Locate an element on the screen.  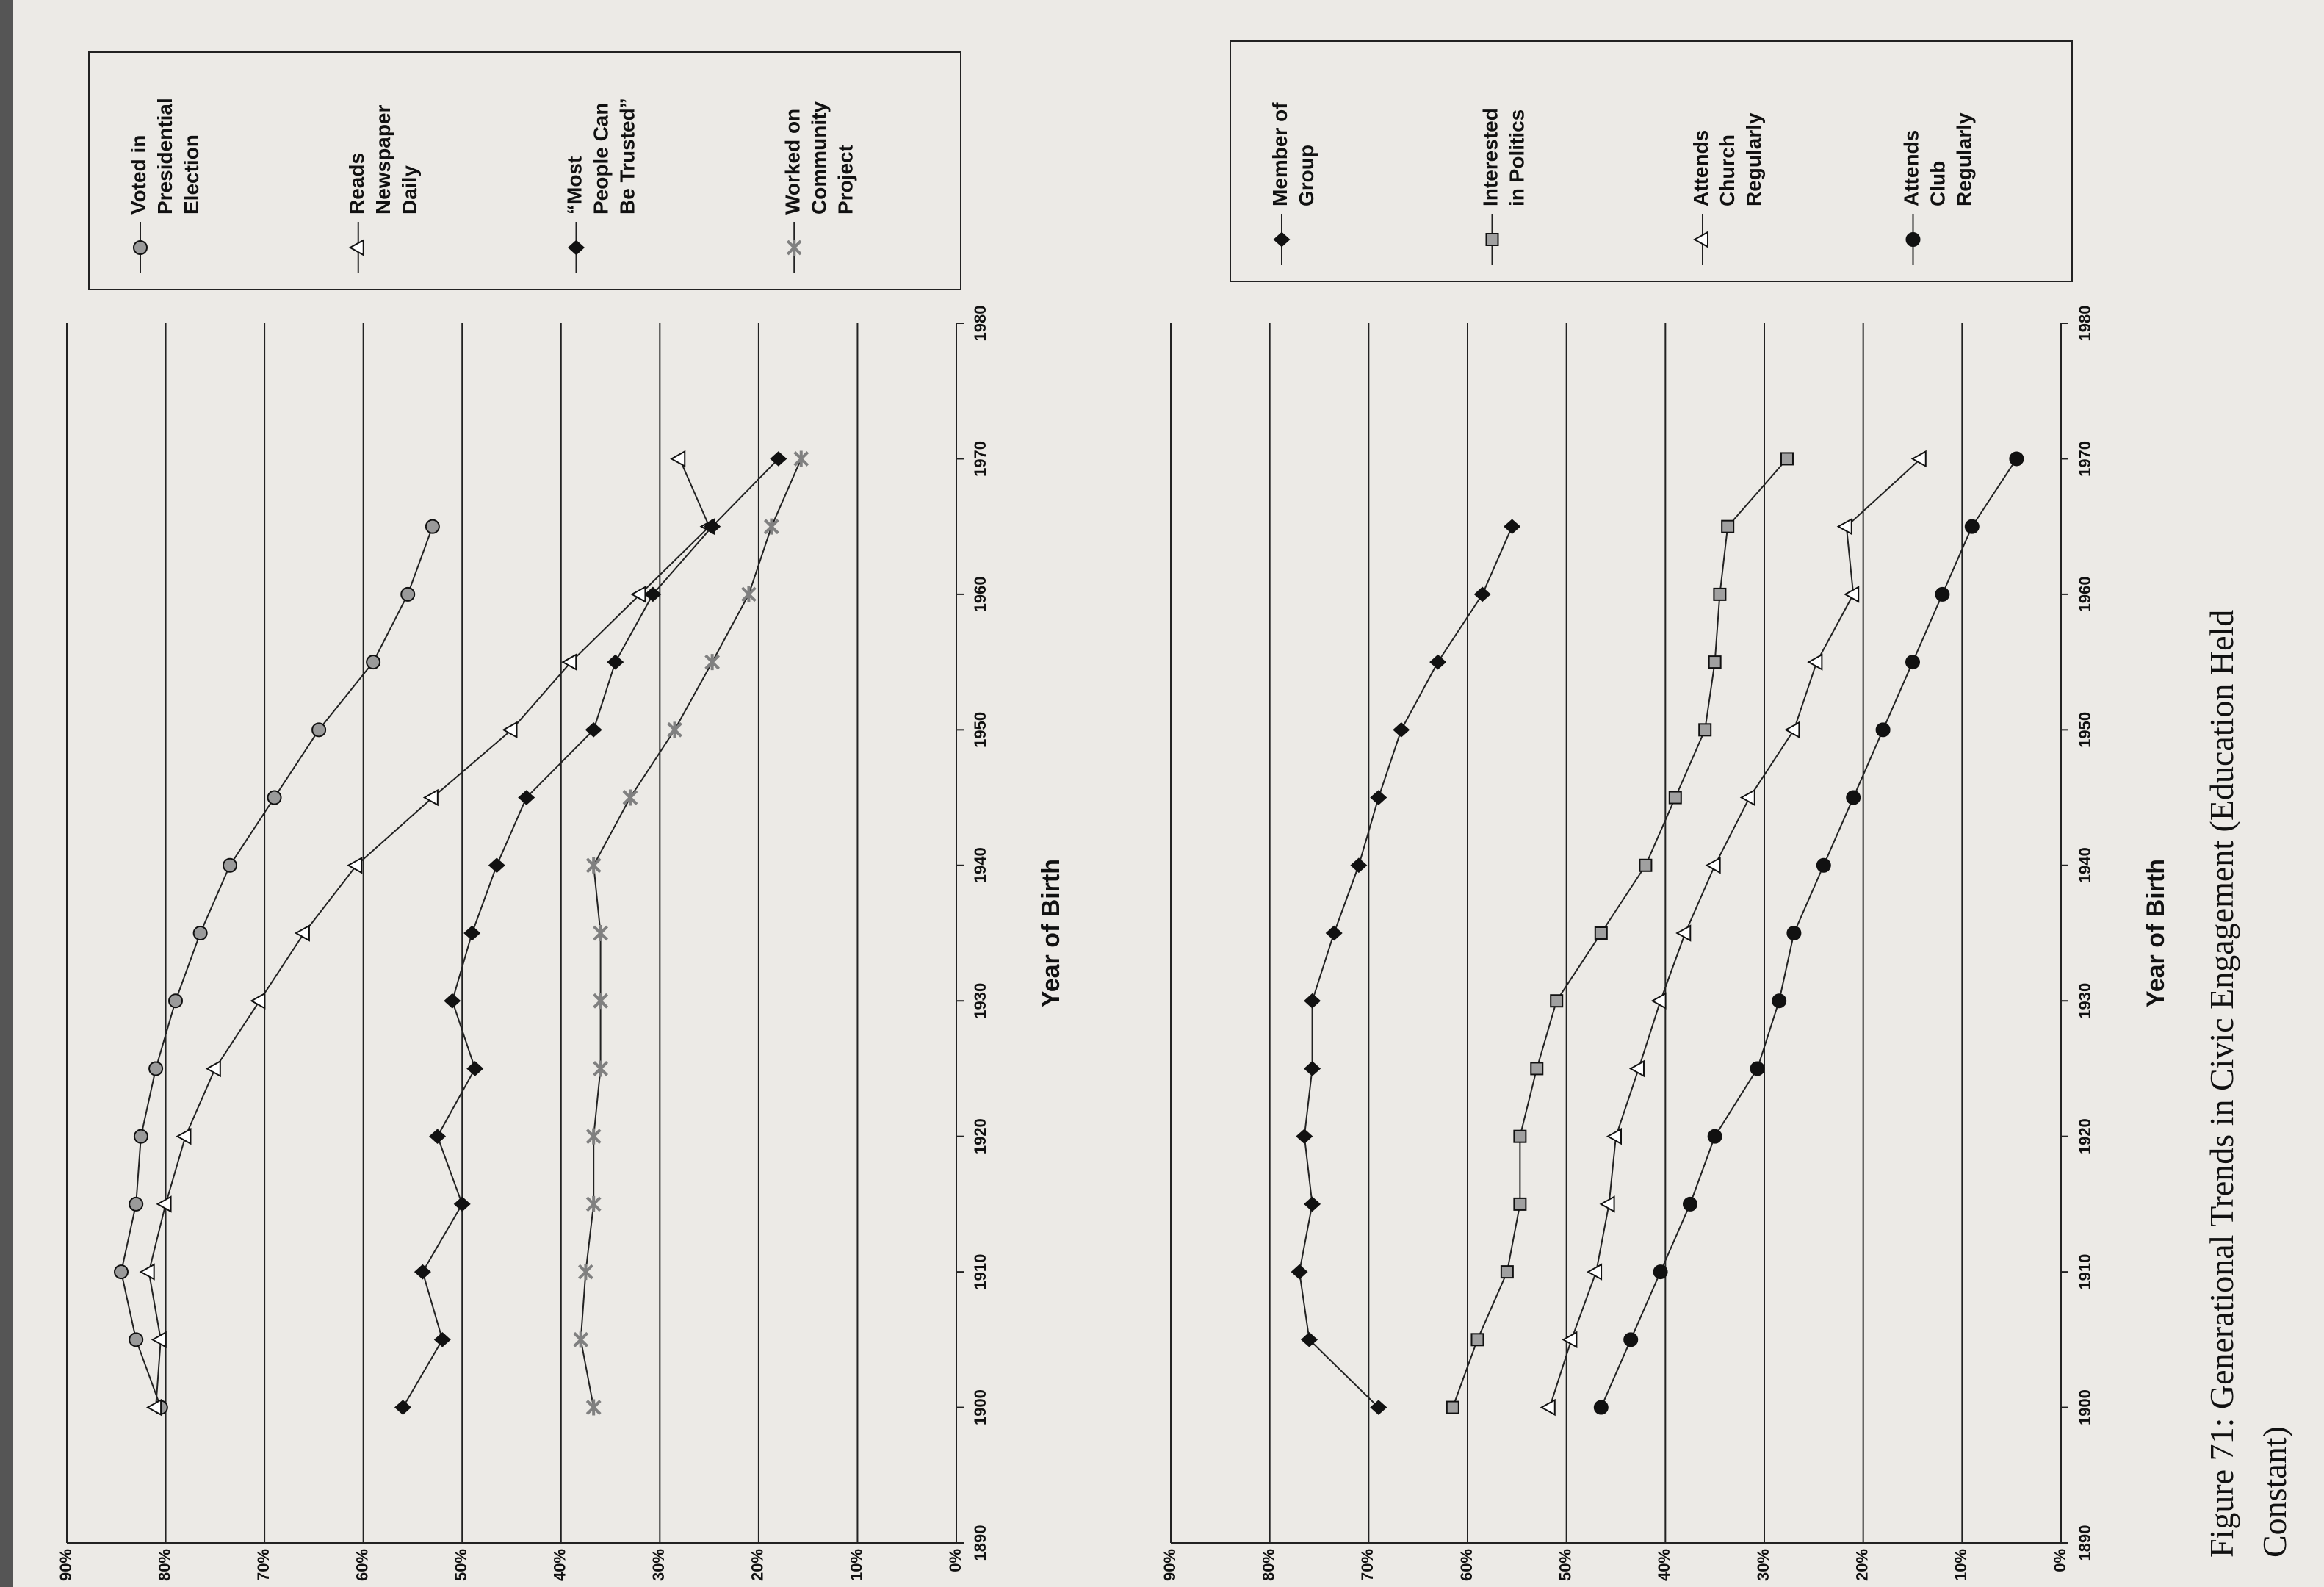
text-line: People Can is located at coordinates (602, 156).